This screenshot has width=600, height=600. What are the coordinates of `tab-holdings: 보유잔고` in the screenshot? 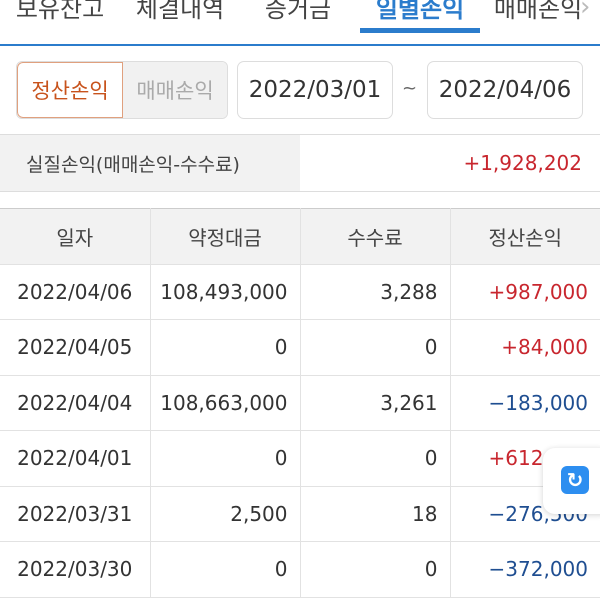 It's located at (60, 11).